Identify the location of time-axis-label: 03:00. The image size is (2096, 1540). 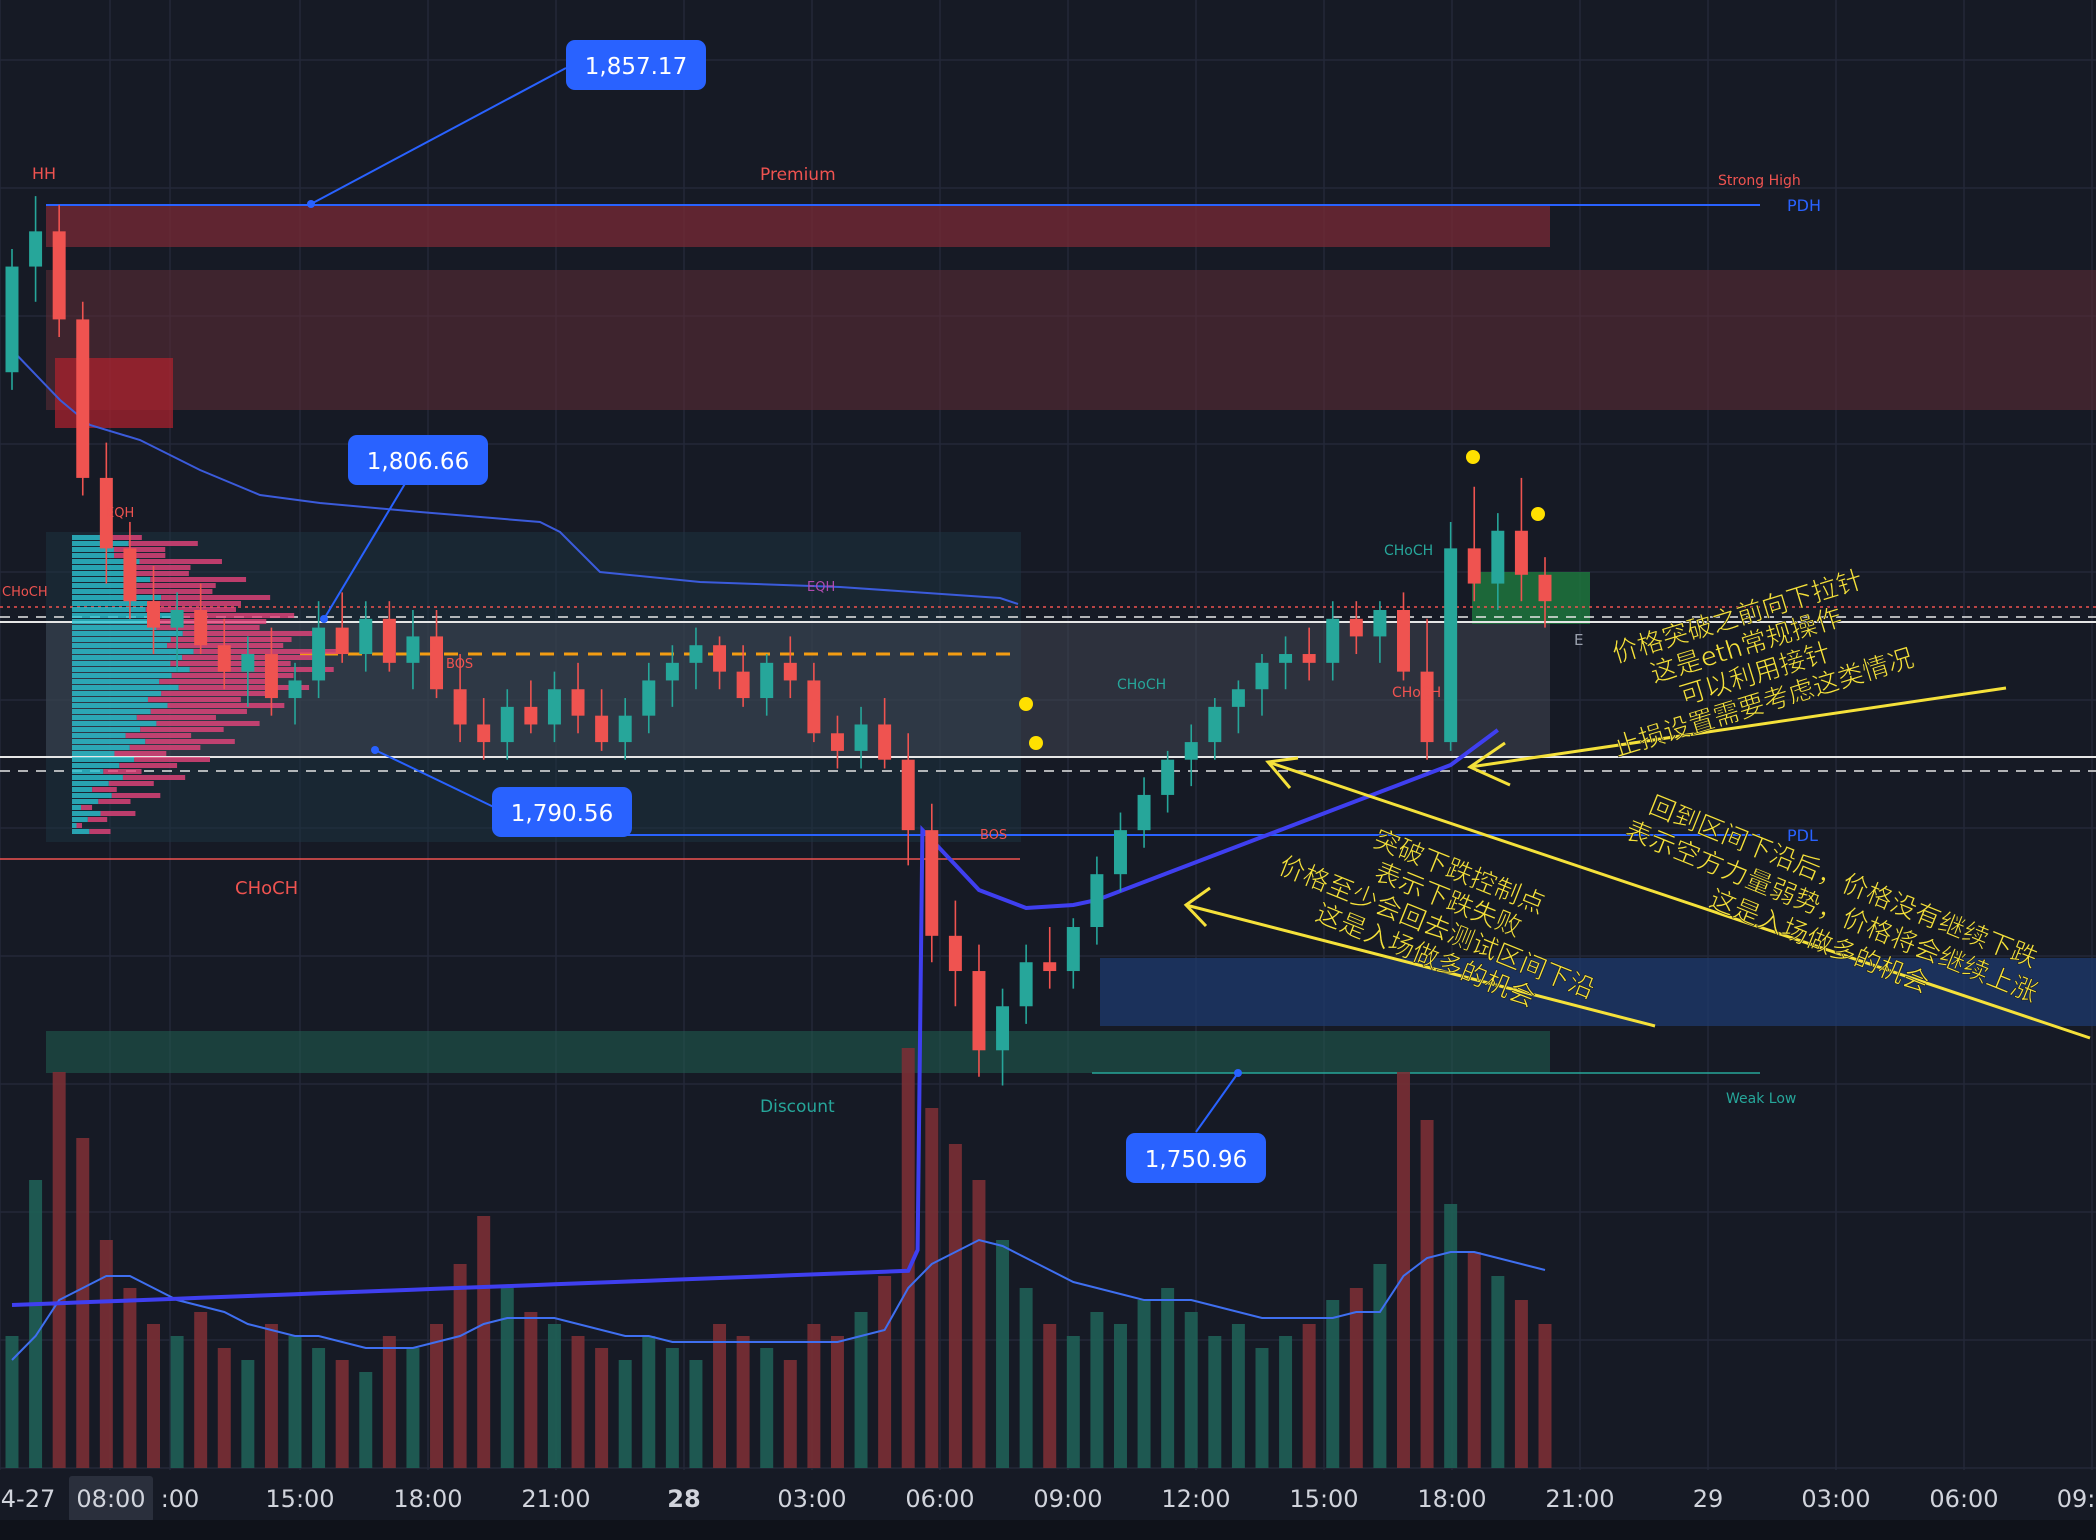
(1835, 1499).